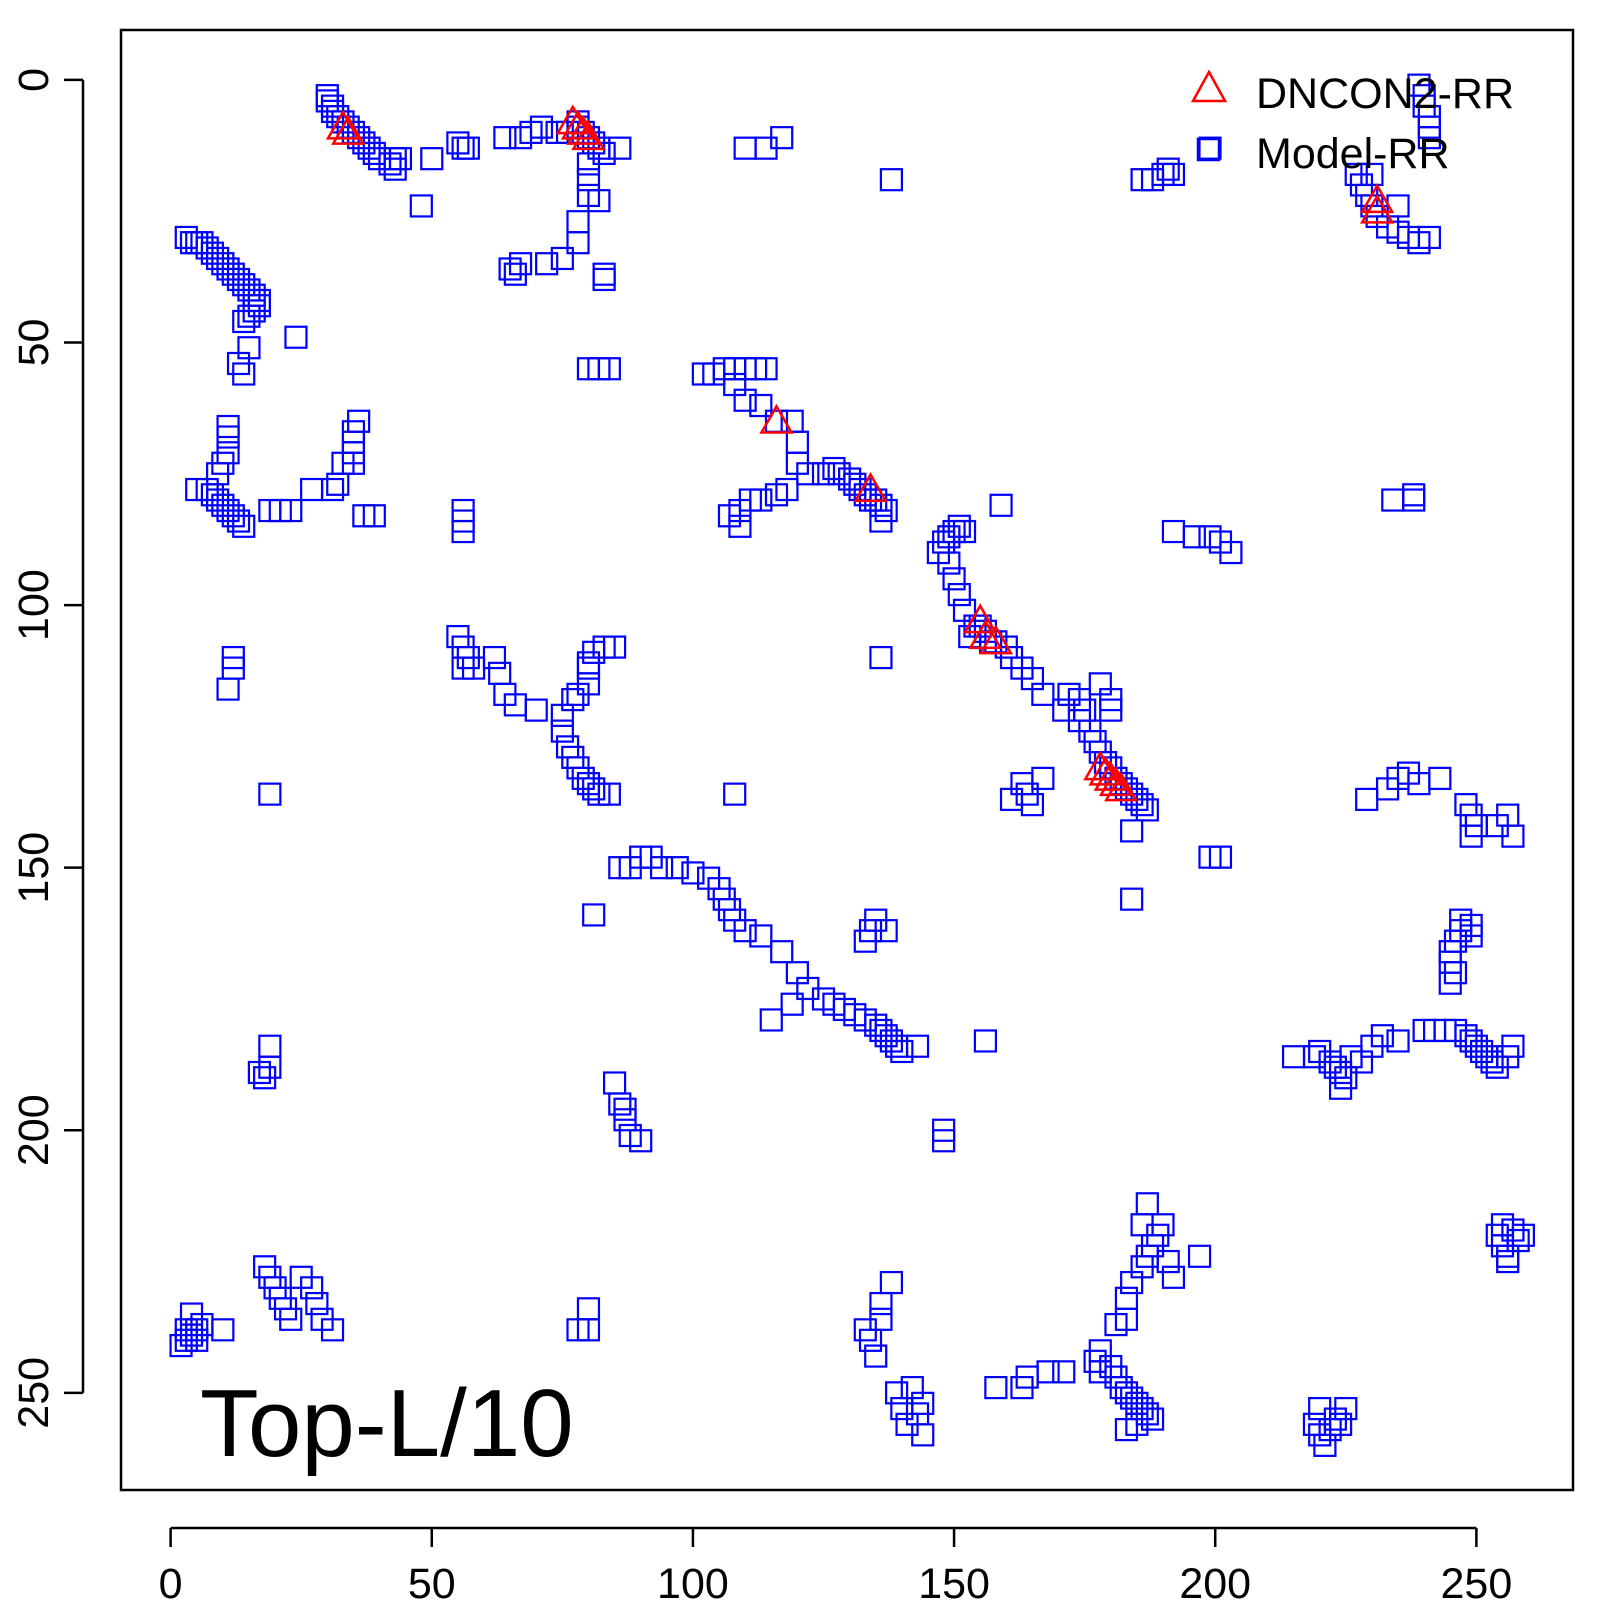 This screenshot has height=1600, width=1600. I want to click on legend: DNCON2-RR Model-RR, so click(1352, 123).